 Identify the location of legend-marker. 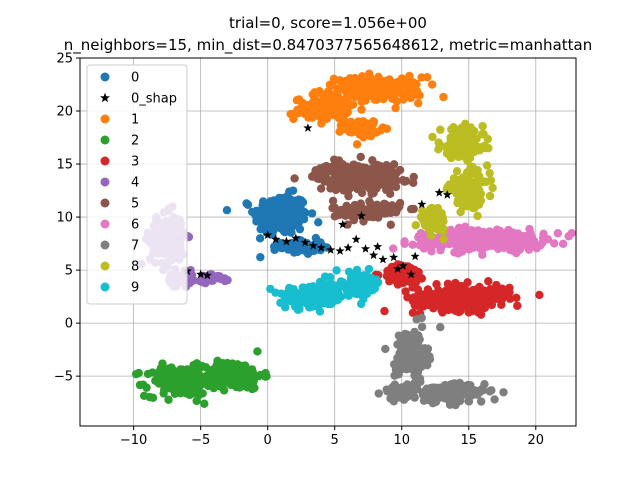
(105, 266).